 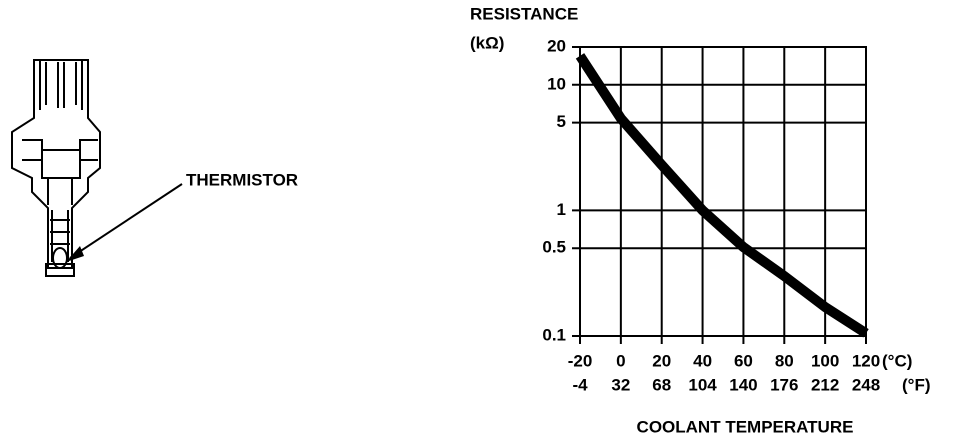 What do you see at coordinates (556, 45) in the screenshot?
I see `y-tick-label: 20` at bounding box center [556, 45].